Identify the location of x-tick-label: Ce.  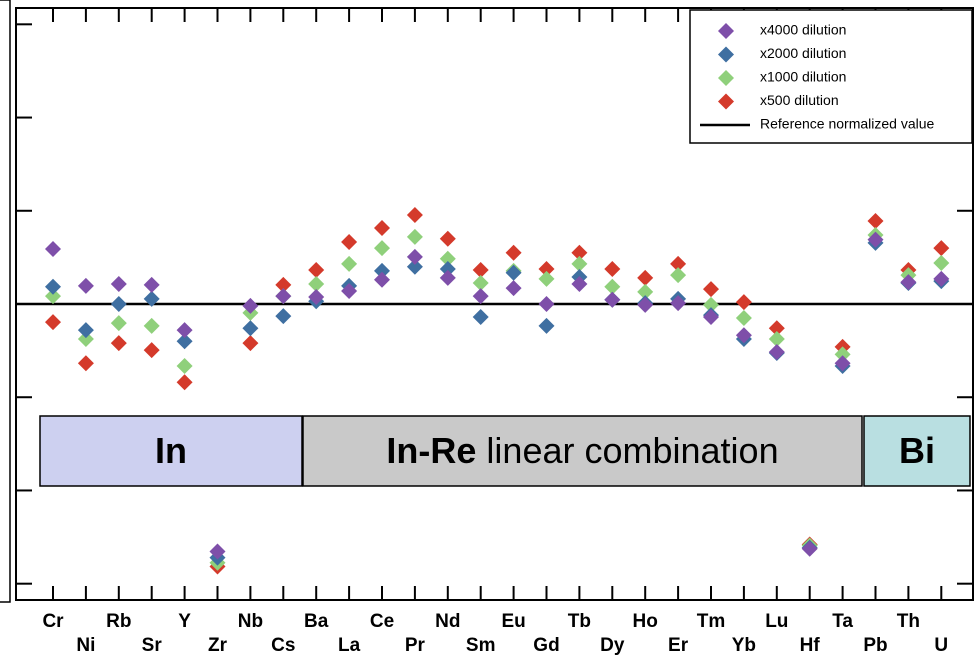
(382, 621).